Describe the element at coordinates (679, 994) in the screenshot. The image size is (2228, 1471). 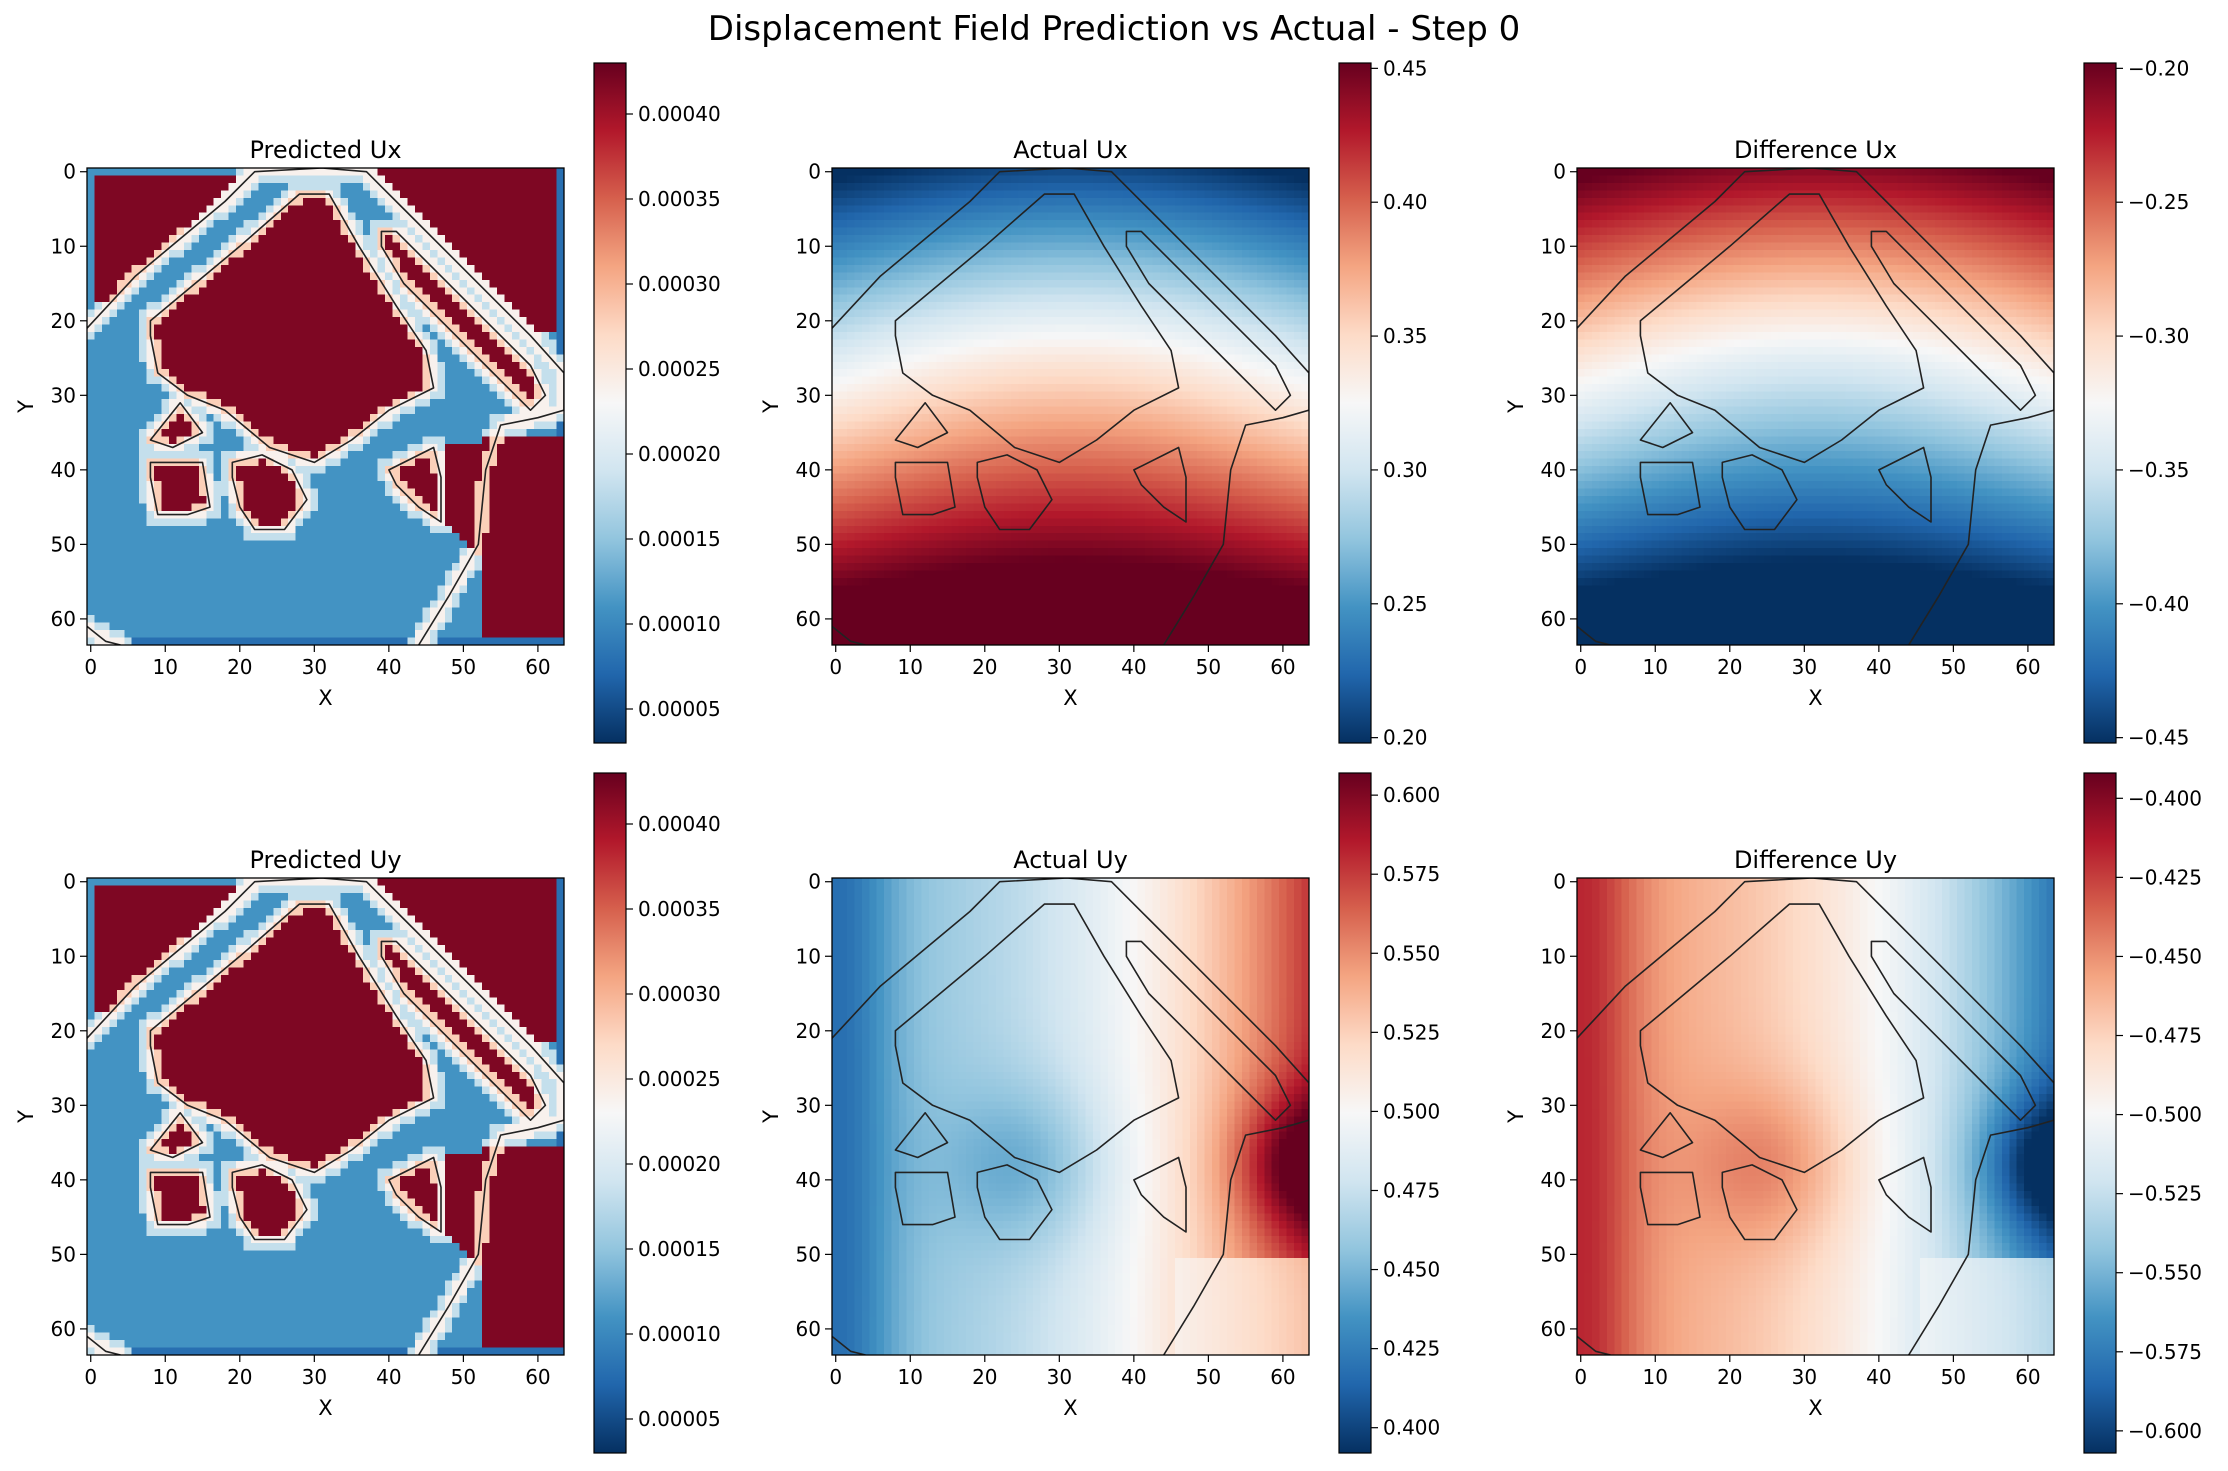
I see `colorbar-tick-label: 0.00030` at that location.